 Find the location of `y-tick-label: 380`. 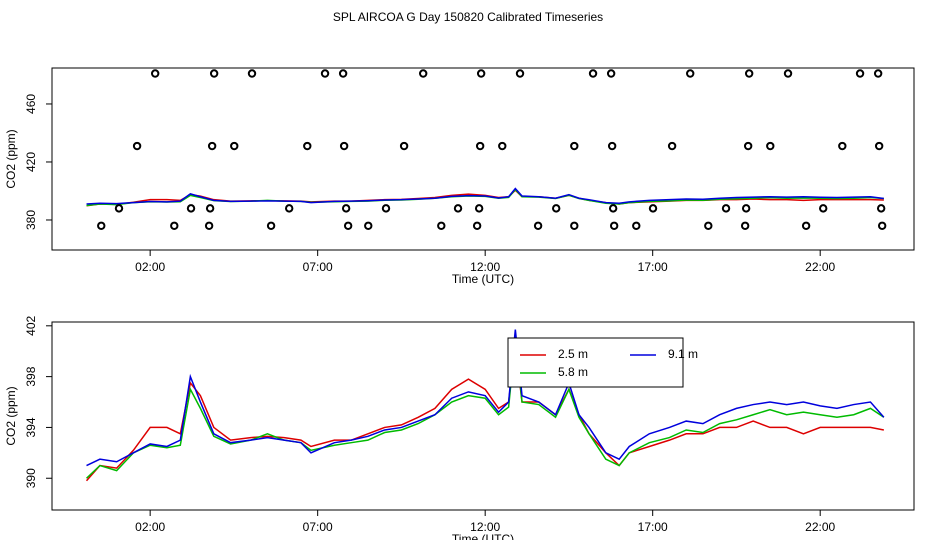

y-tick-label: 380 is located at coordinates (31, 220).